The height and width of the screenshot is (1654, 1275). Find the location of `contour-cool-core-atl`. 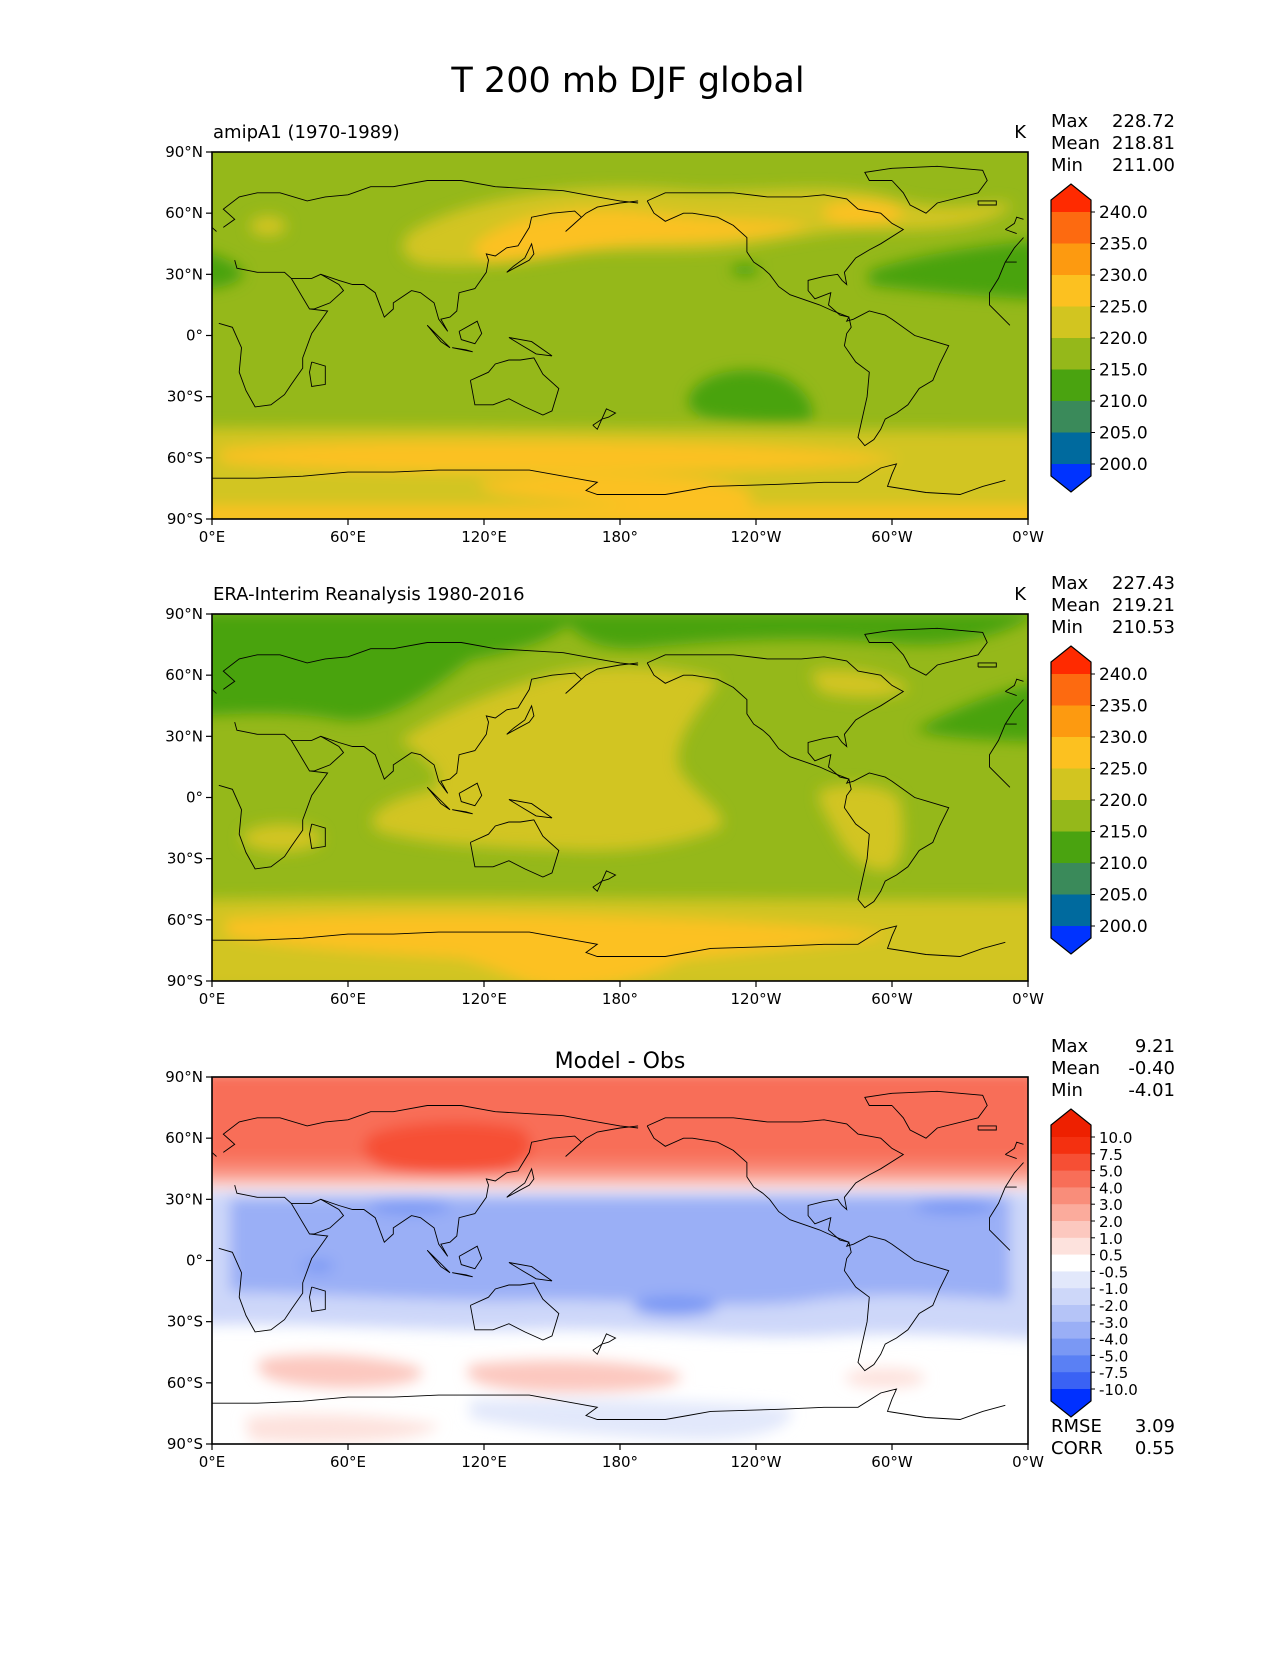

contour-cool-core-atl is located at coordinates (955, 1206).